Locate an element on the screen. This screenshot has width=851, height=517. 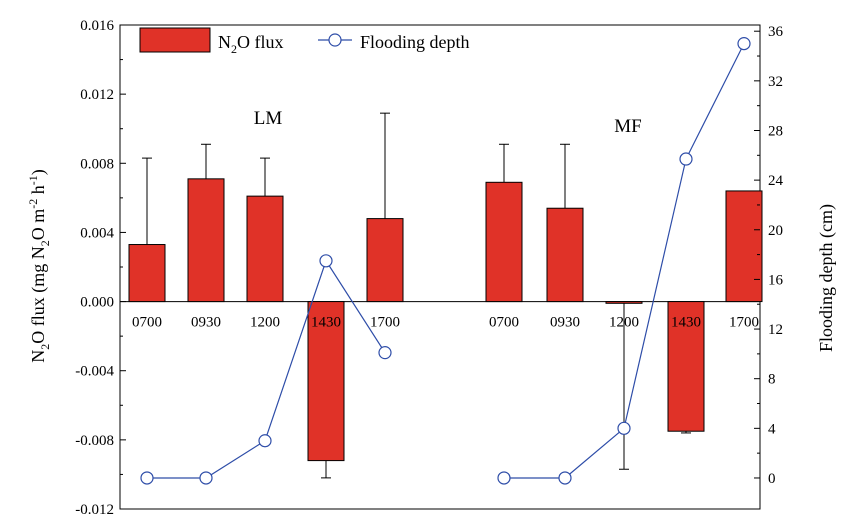
left-tick-label: 0.004 is located at coordinates (97, 233).